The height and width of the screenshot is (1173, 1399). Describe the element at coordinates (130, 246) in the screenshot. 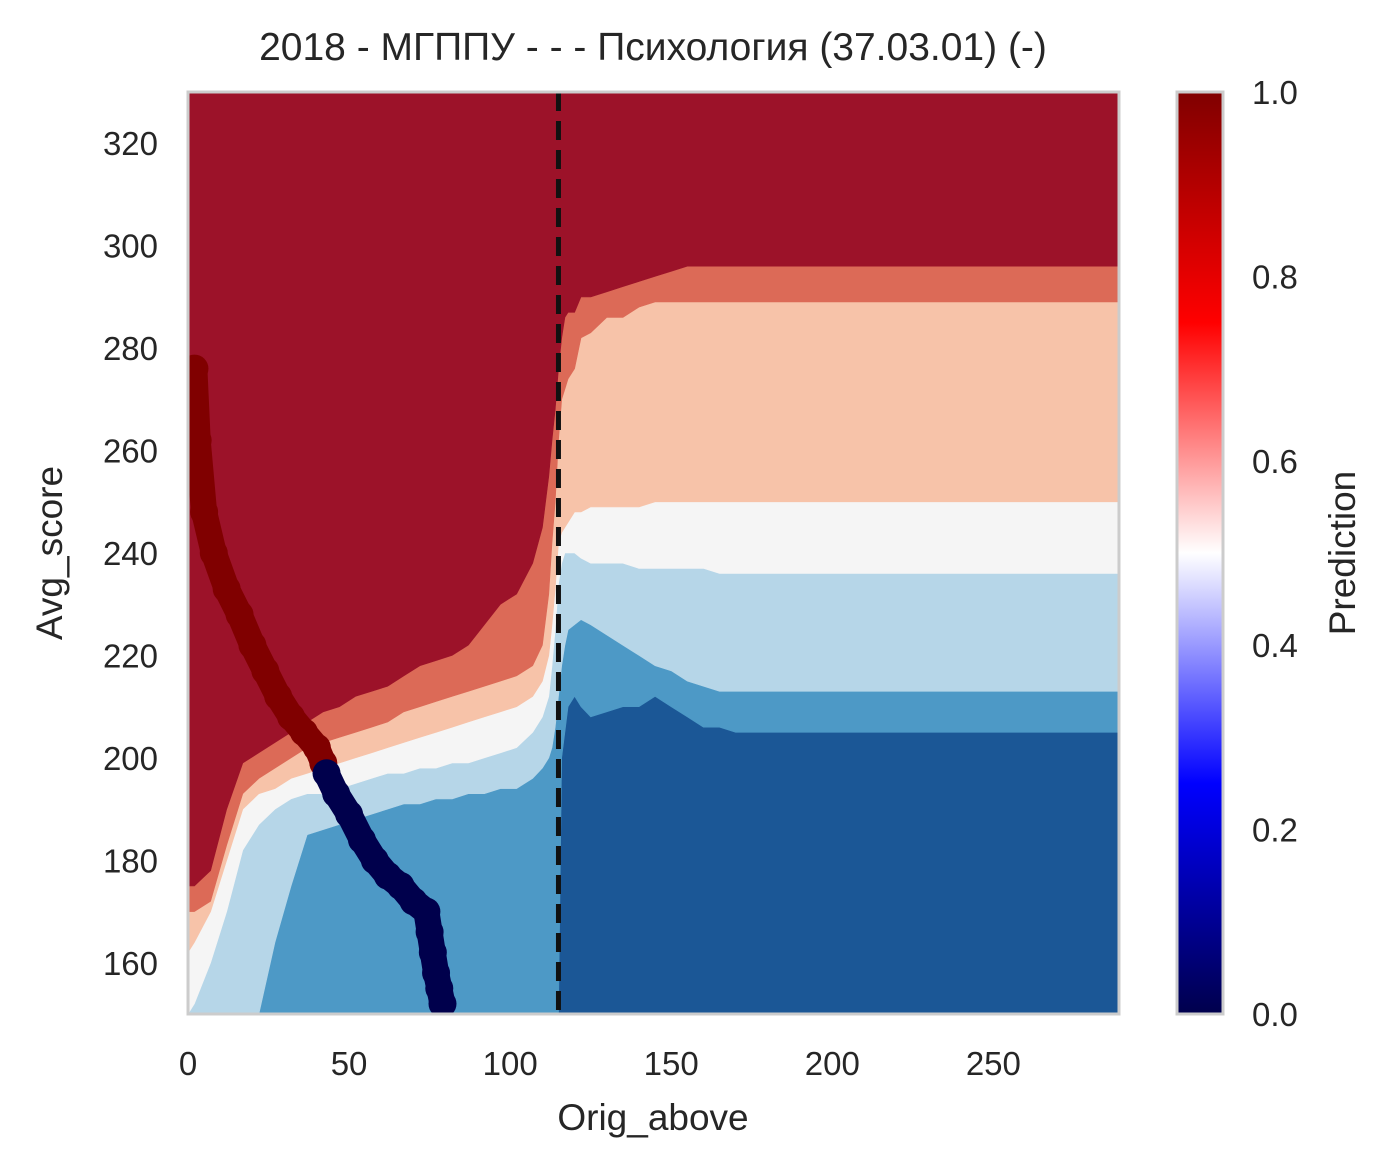

I see `y-tick-label: 300` at that location.